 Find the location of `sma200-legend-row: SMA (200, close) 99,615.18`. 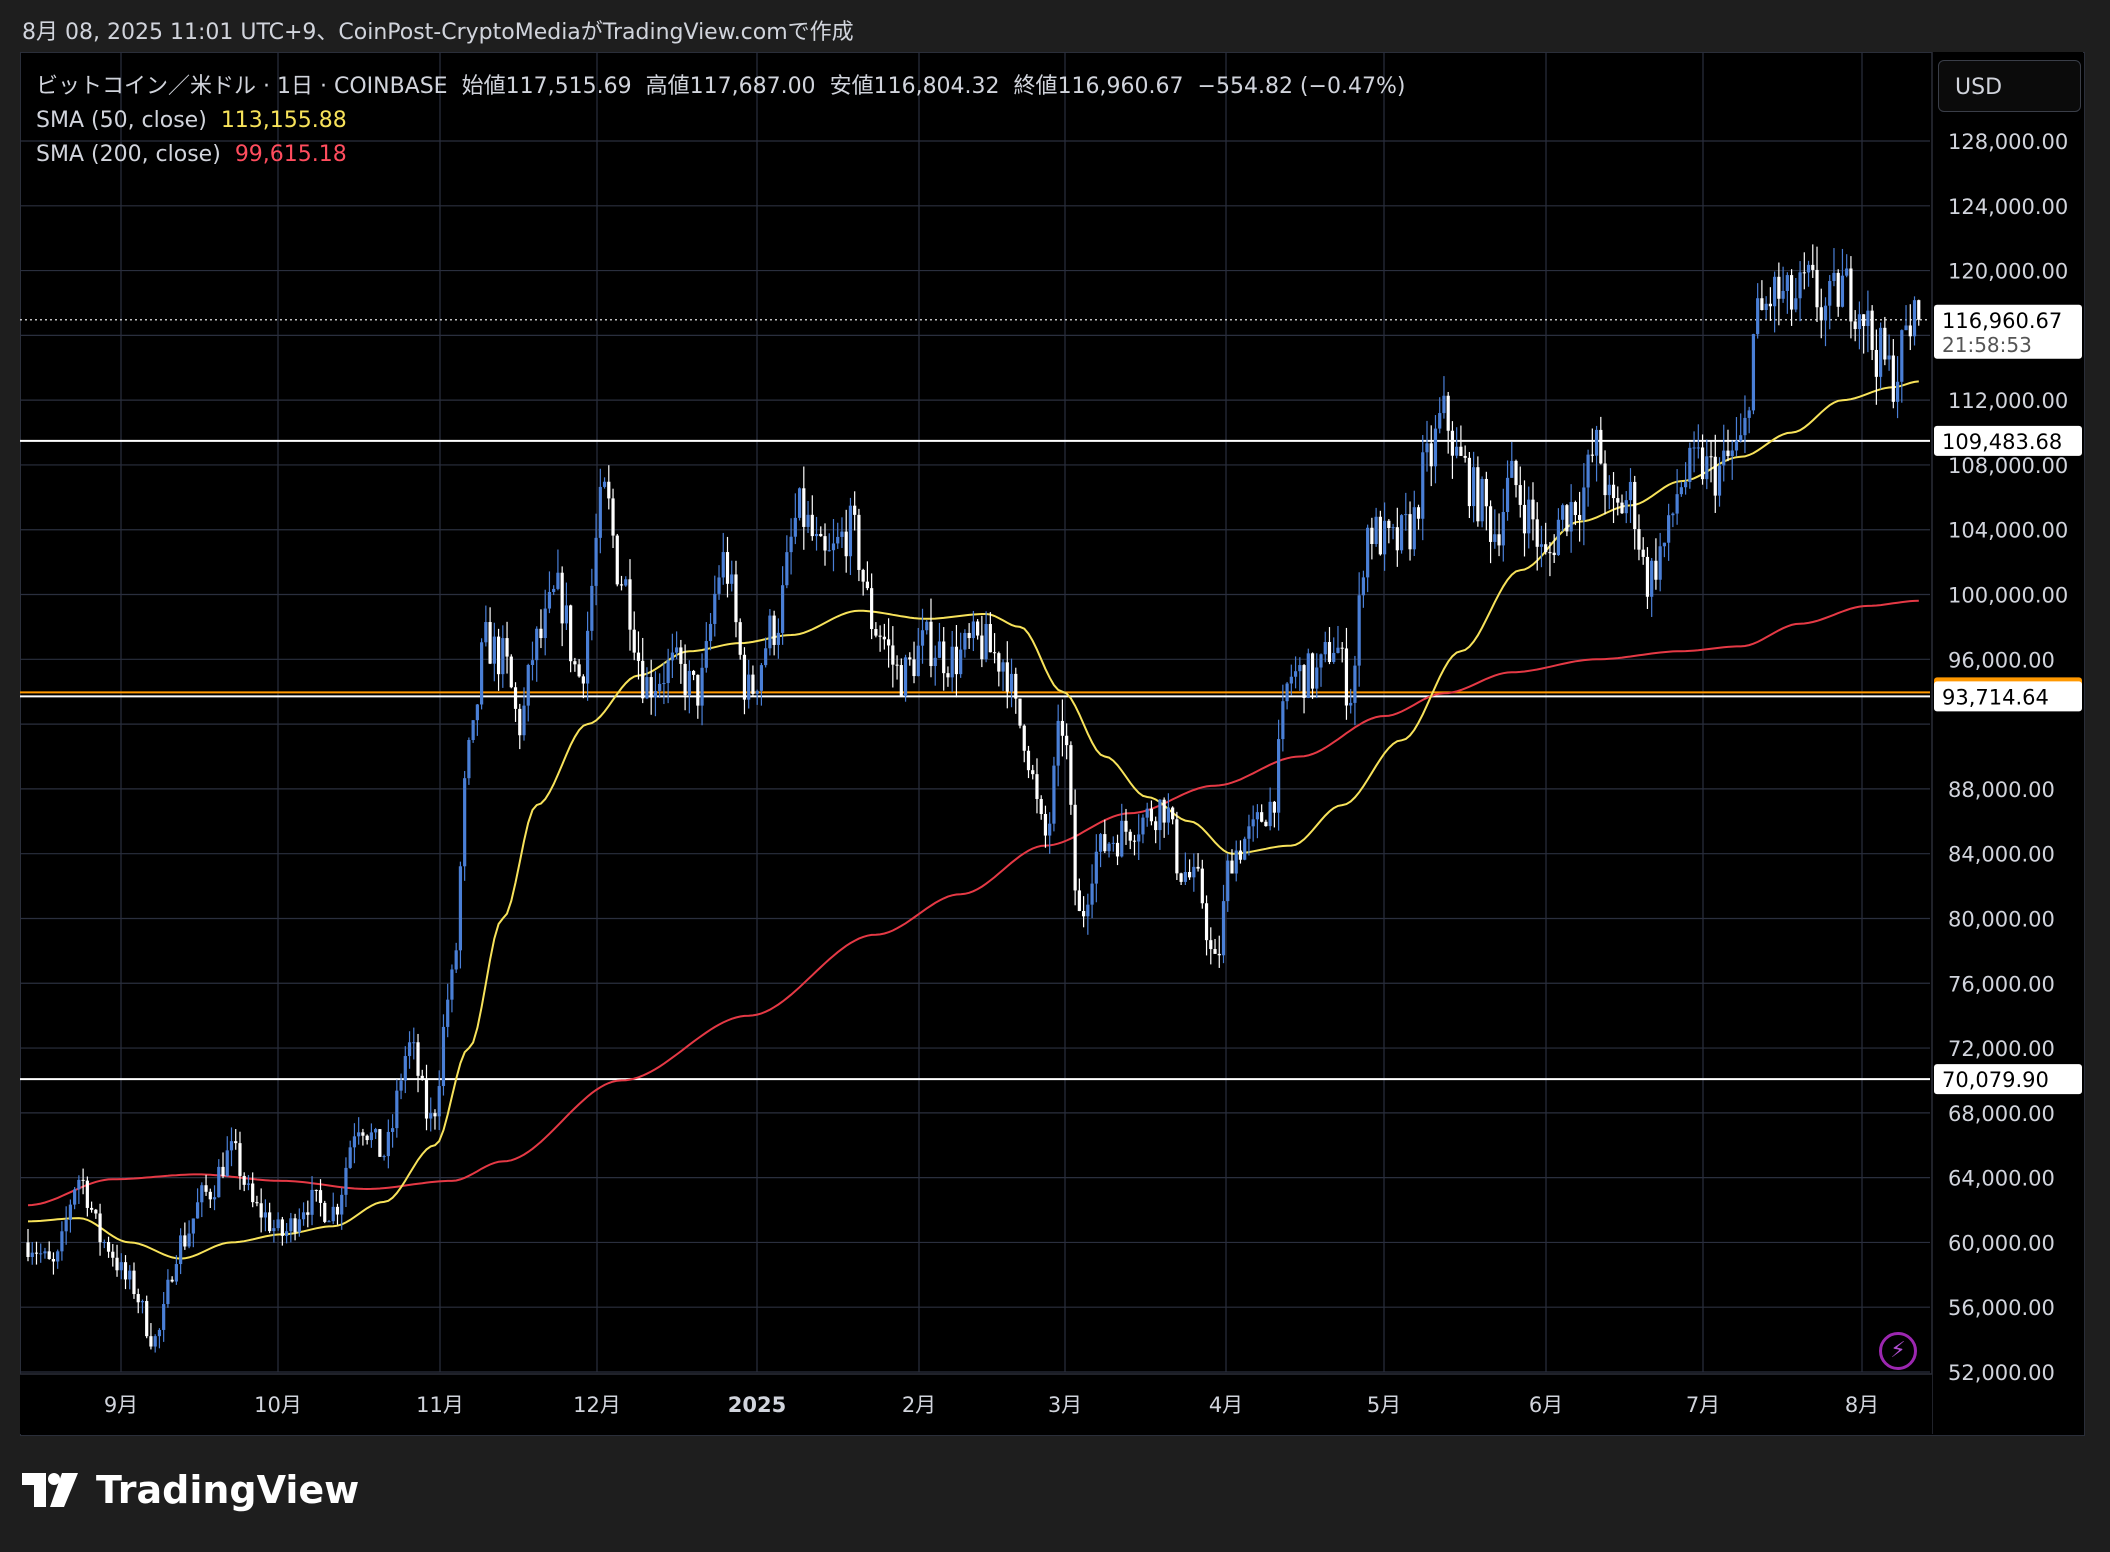

sma200-legend-row: SMA (200, close) 99,615.18 is located at coordinates (720, 155).